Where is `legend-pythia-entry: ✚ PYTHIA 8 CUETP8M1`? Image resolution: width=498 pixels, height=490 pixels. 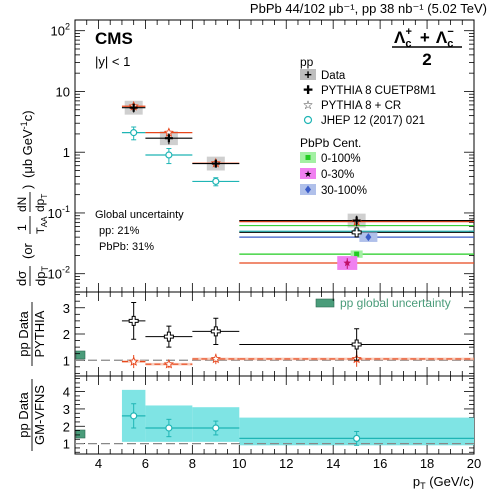 legend-pythia-entry: ✚ PYTHIA 8 CUETP8M1 is located at coordinates (369, 90).